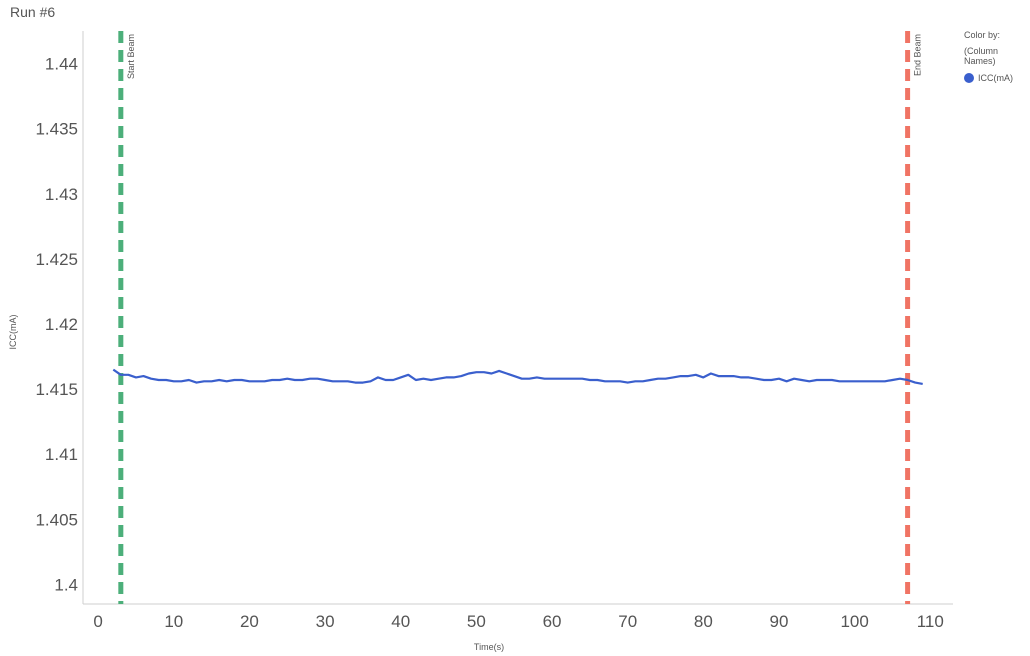 The width and height of the screenshot is (1030, 656). I want to click on y-tick-label: 1.415, so click(56, 389).